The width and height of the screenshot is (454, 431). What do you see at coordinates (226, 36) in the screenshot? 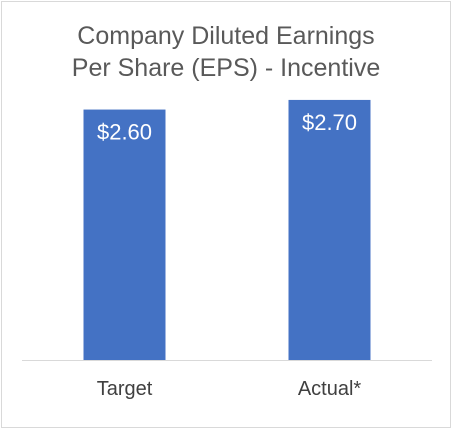
I see `chart-title-line-1: Company Diluted Earnings` at bounding box center [226, 36].